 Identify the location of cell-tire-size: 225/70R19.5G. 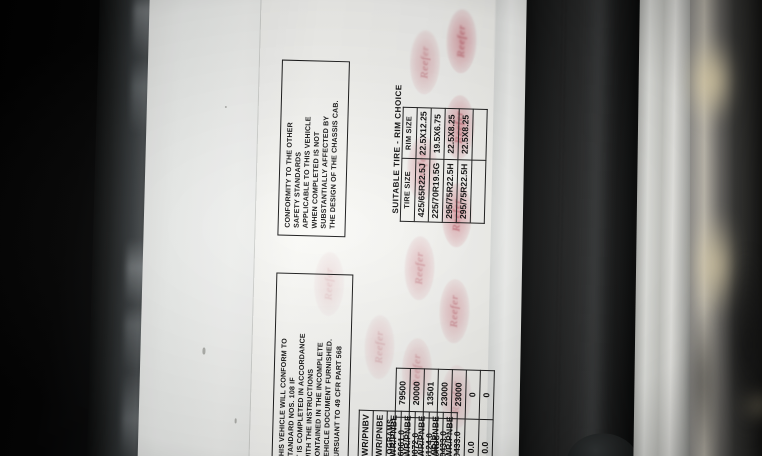
(436, 191).